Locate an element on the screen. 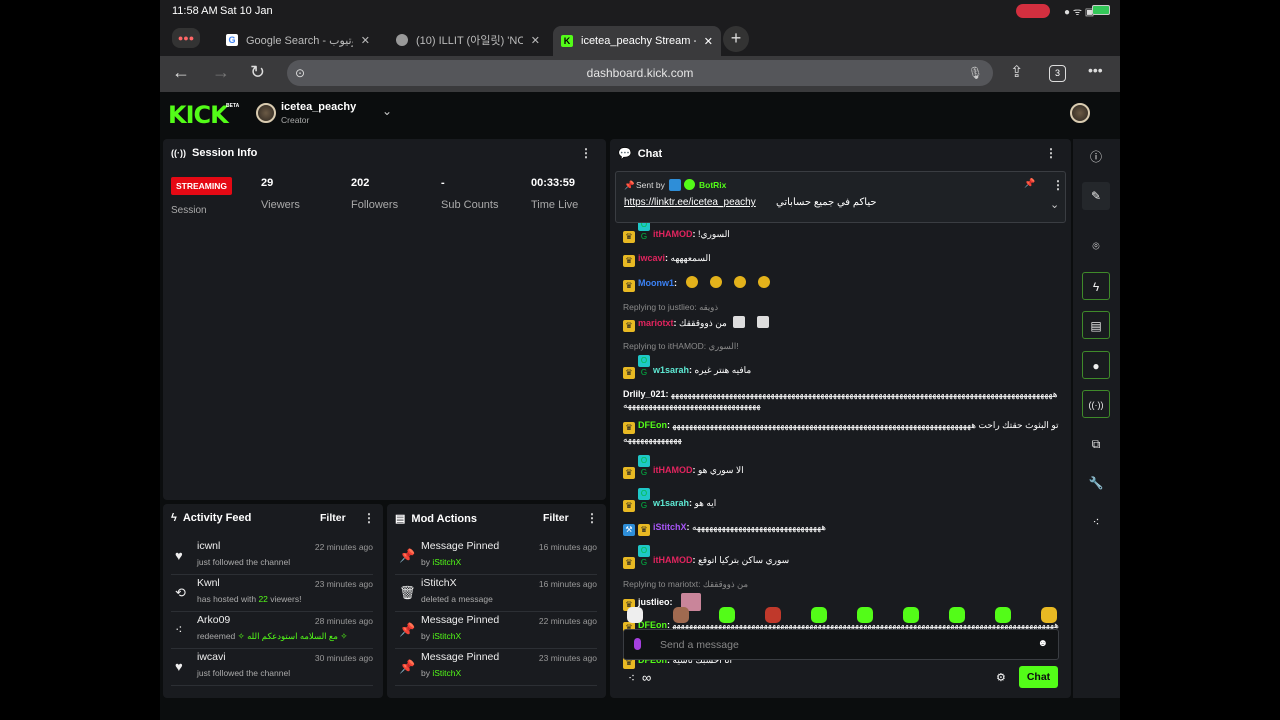  microphone-icon is located at coordinates (637, 644).